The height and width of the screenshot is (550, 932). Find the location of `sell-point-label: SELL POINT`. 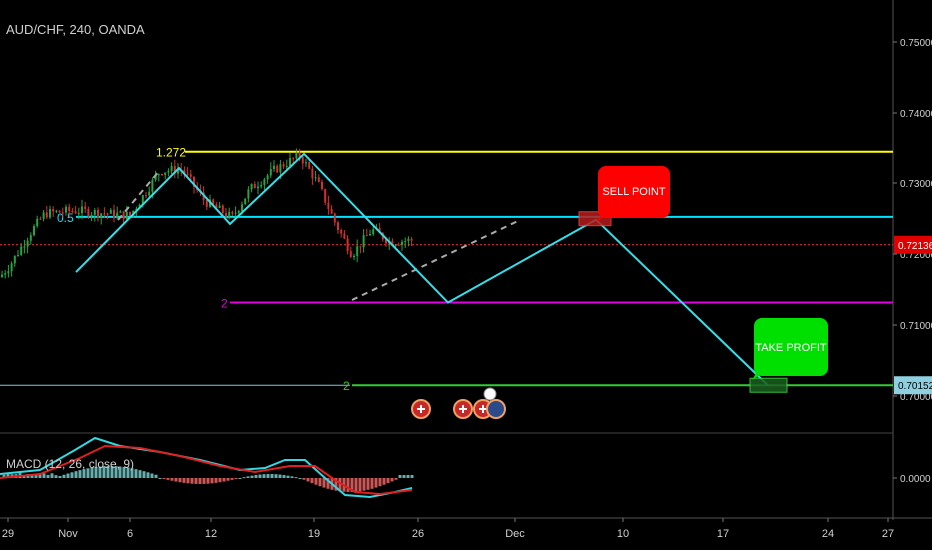

sell-point-label: SELL POINT is located at coordinates (633, 192).